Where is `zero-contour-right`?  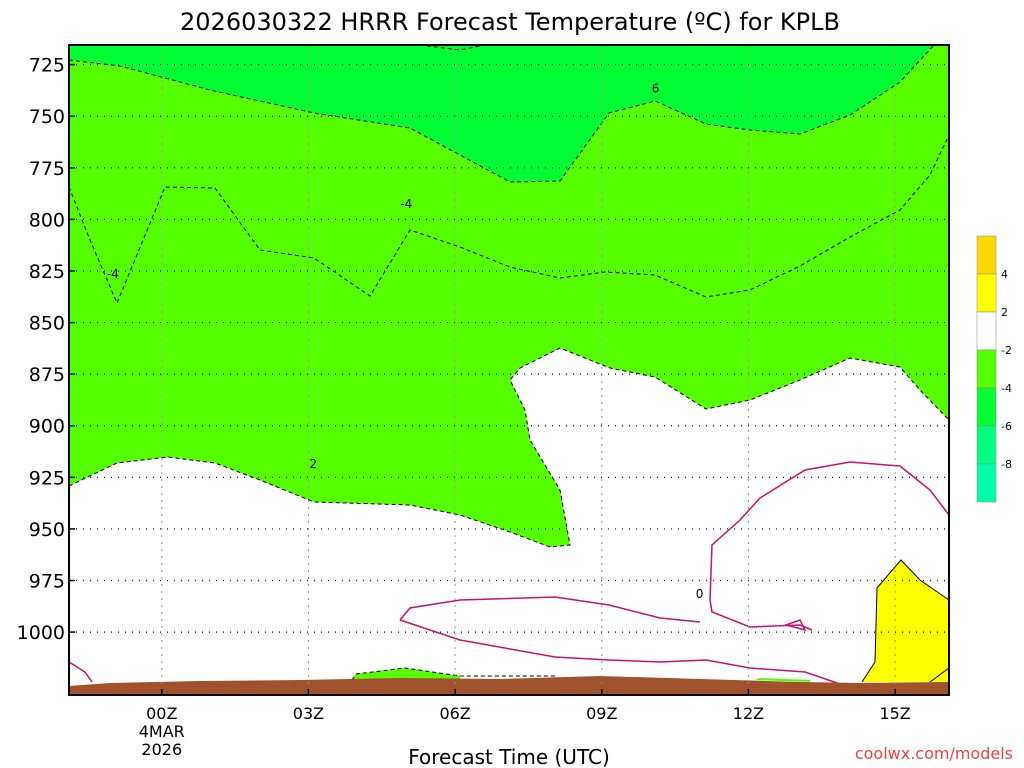
zero-contour-right is located at coordinates (829, 546).